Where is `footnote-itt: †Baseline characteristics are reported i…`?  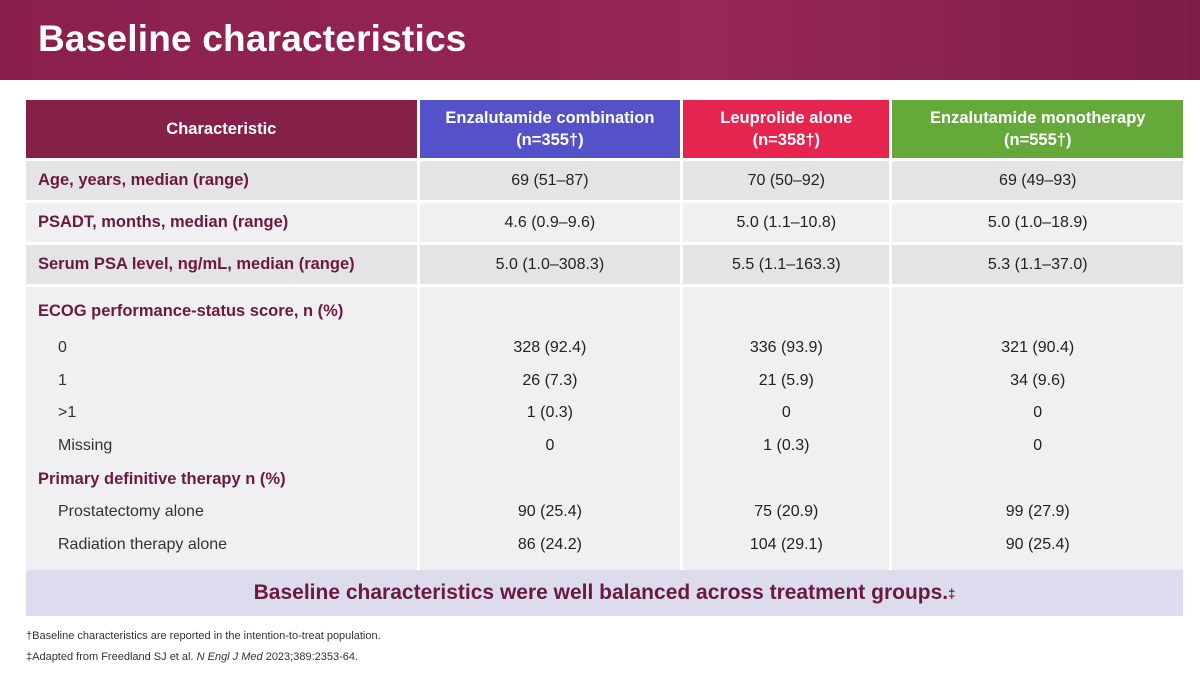 footnote-itt: †Baseline characteristics are reported i… is located at coordinates (203, 636).